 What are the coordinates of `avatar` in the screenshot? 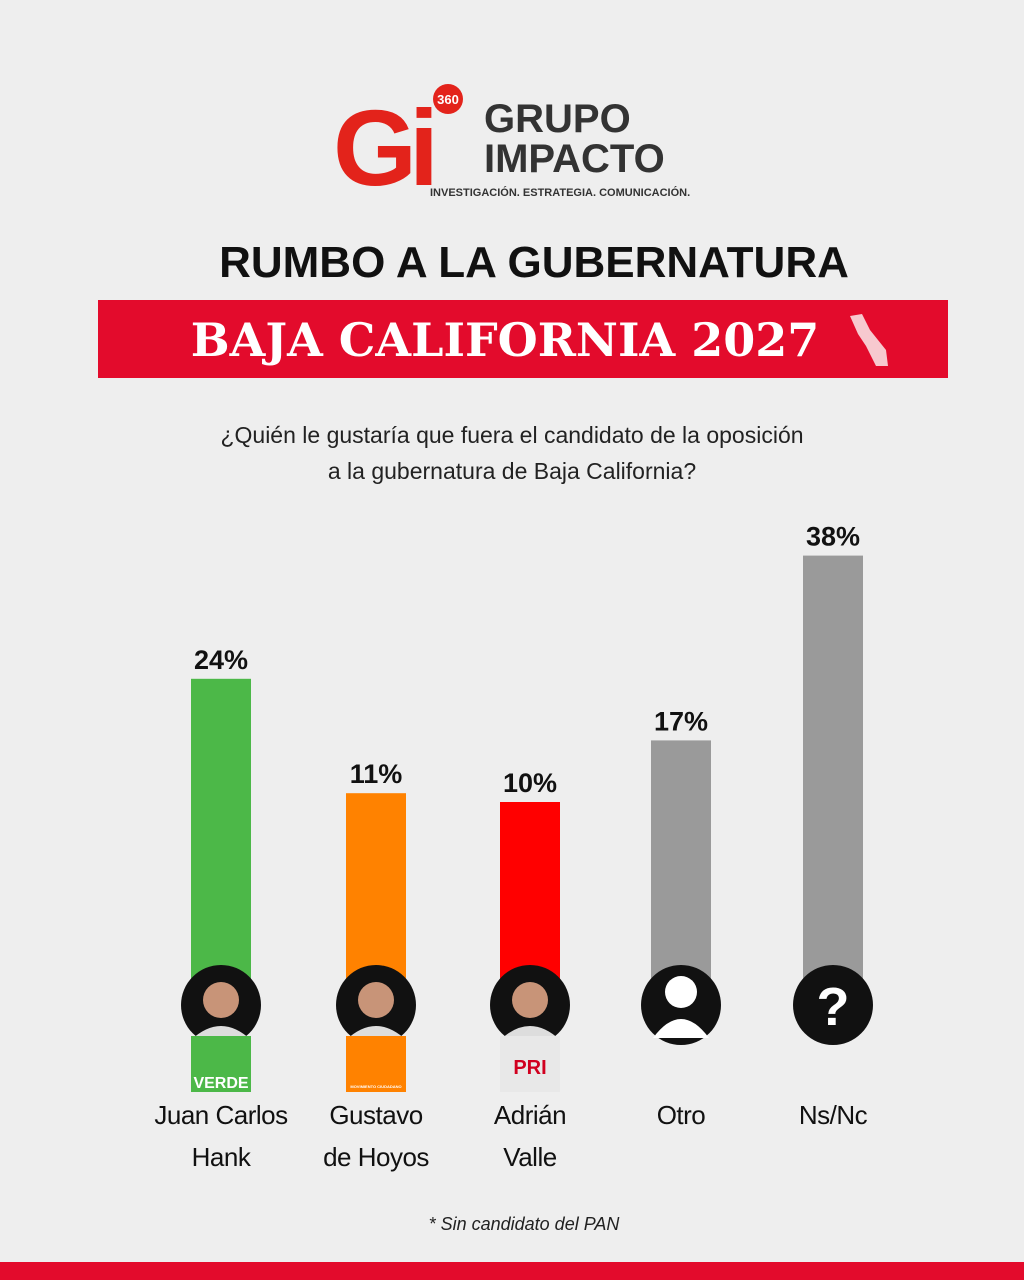 It's located at (833, 1005).